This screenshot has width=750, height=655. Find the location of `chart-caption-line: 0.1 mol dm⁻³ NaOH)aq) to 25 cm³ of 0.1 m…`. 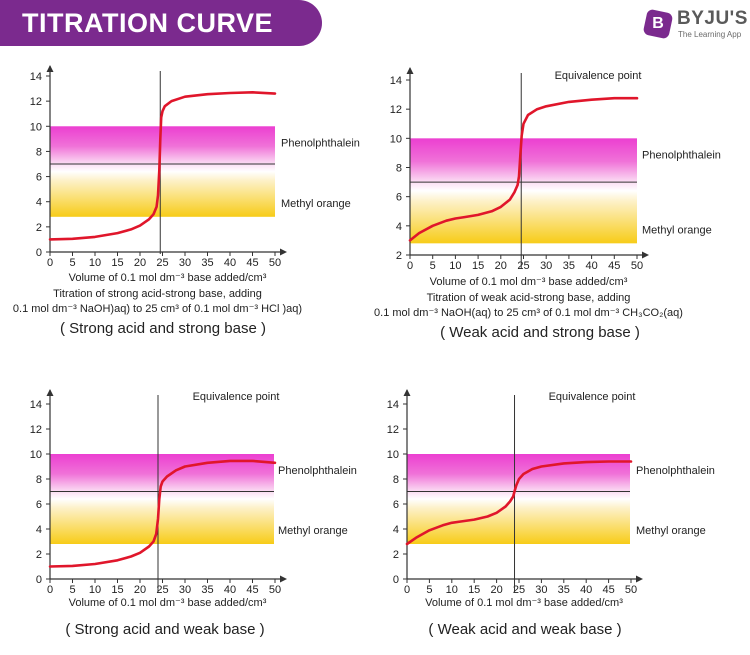

chart-caption-line: 0.1 mol dm⁻³ NaOH)aq) to 25 cm³ of 0.1 m… is located at coordinates (157, 309).